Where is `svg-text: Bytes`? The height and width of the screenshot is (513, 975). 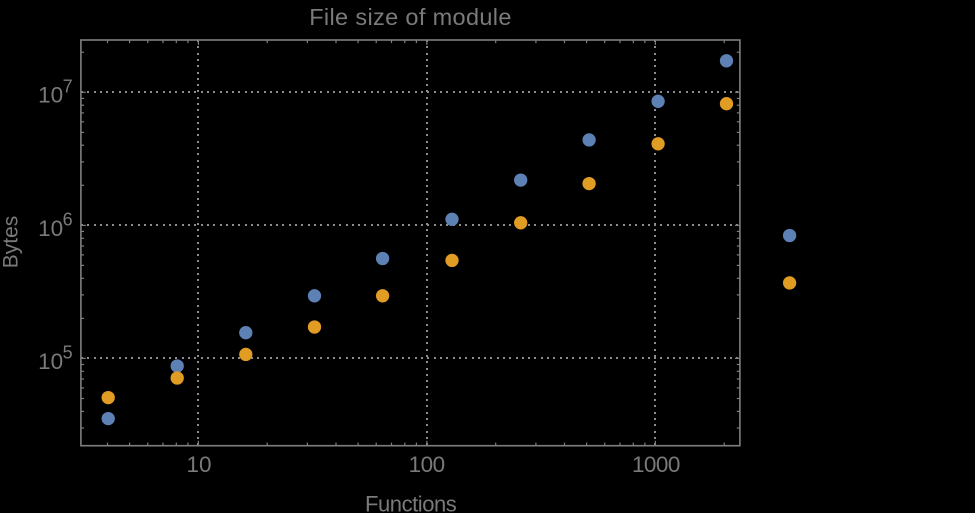
svg-text: Bytes is located at coordinates (11, 242).